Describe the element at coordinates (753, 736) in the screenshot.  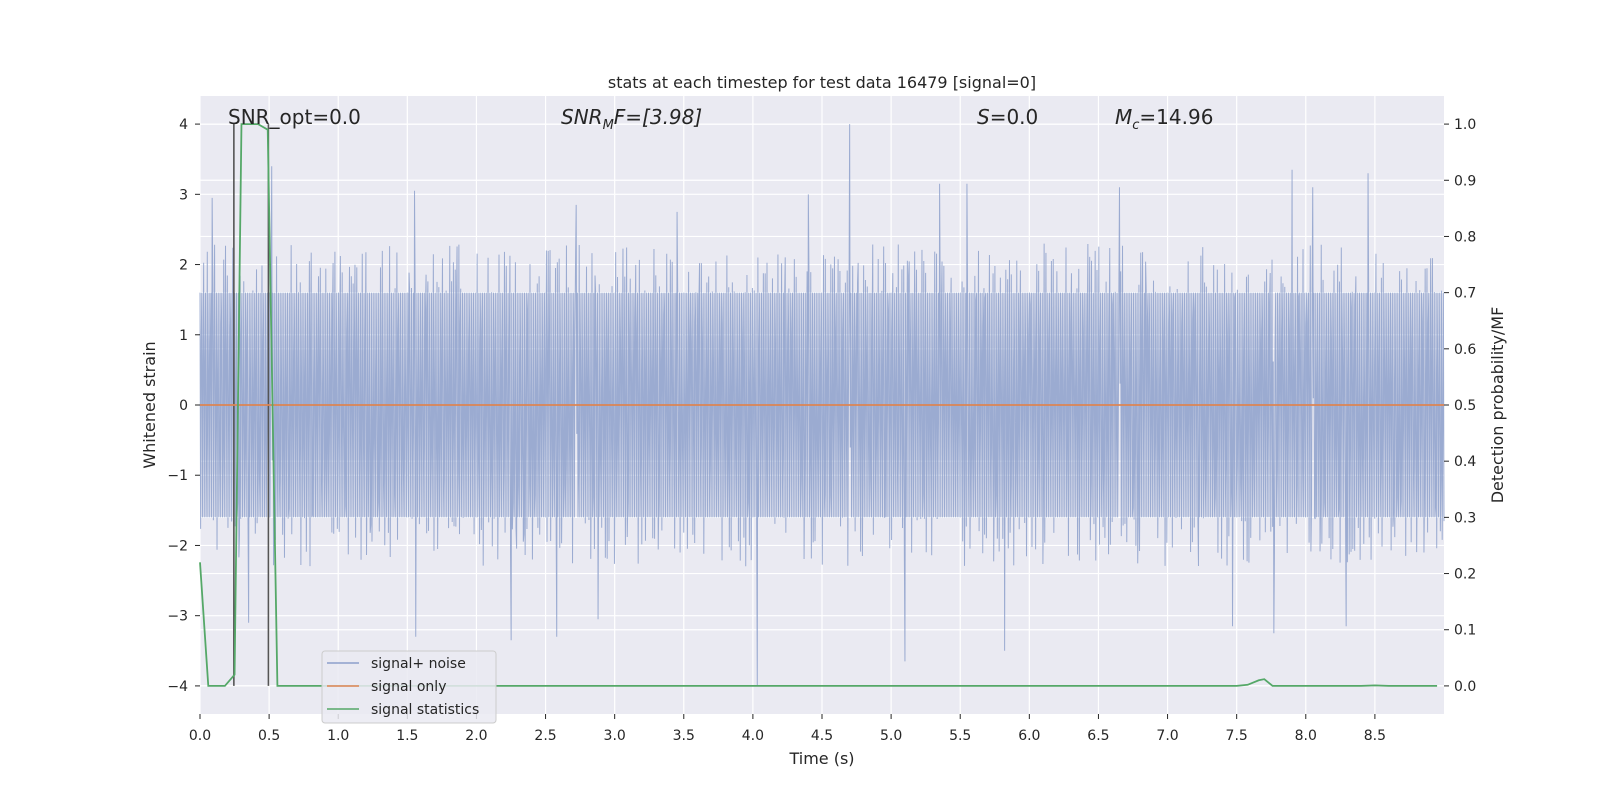
I see `x-tick-label: 4.0` at that location.